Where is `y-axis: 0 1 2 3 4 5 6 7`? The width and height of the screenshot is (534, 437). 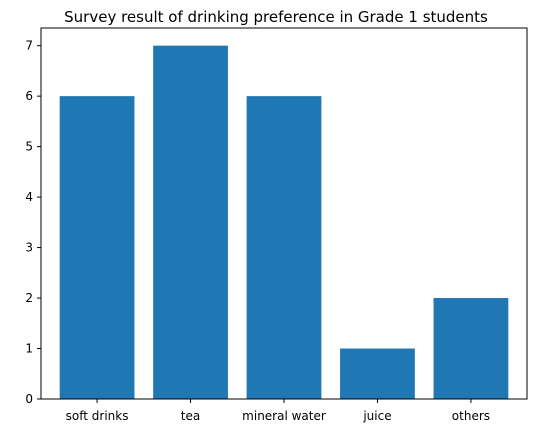
y-axis: 0 1 2 3 4 5 6 7 is located at coordinates (33, 222).